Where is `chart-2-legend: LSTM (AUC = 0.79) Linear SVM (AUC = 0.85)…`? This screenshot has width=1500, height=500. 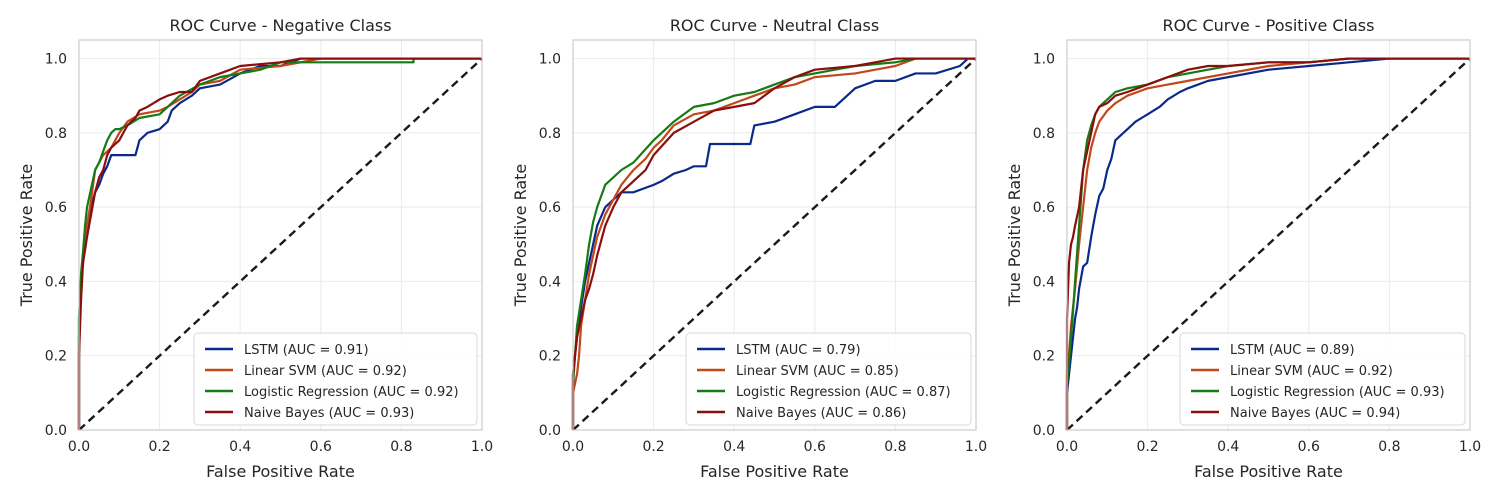 chart-2-legend: LSTM (AUC = 0.79) Linear SVM (AUC = 0.85)… is located at coordinates (828, 379).